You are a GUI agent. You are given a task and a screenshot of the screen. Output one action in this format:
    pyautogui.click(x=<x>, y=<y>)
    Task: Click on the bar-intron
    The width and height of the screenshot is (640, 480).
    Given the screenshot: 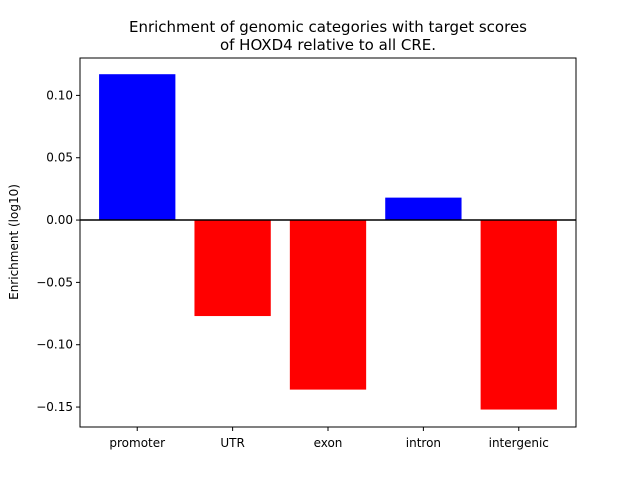 What is the action you would take?
    pyautogui.click(x=423, y=209)
    